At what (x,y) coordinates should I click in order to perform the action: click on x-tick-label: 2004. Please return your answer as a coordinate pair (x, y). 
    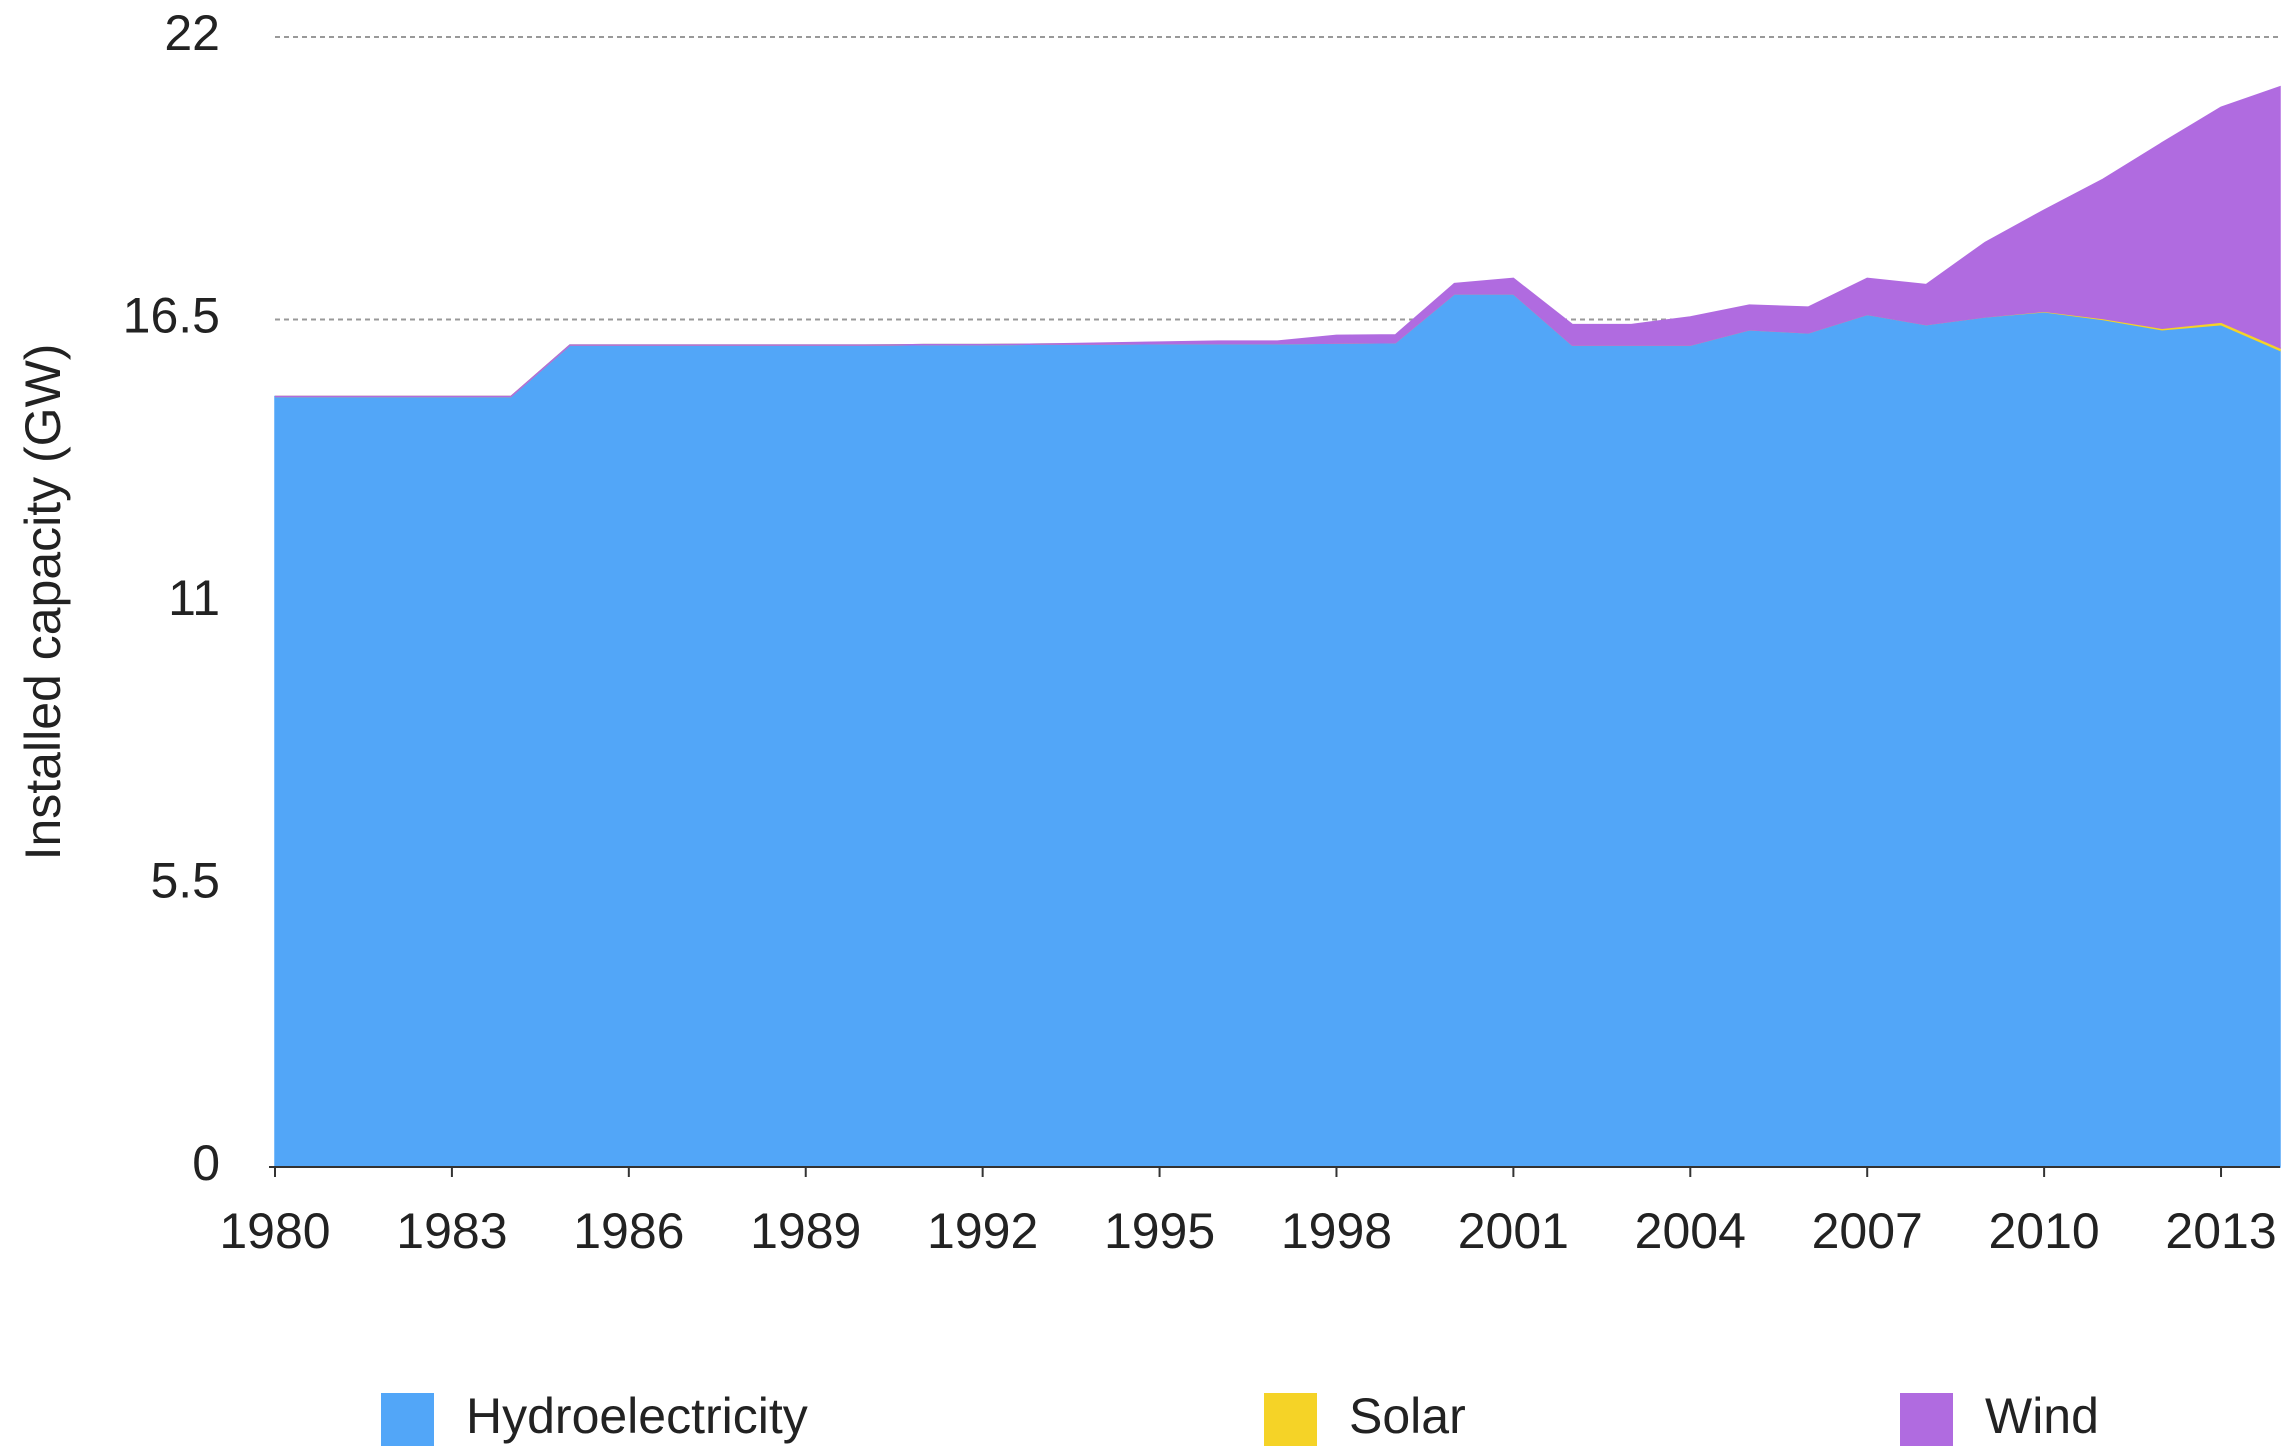
    Looking at the image, I should click on (1690, 1231).